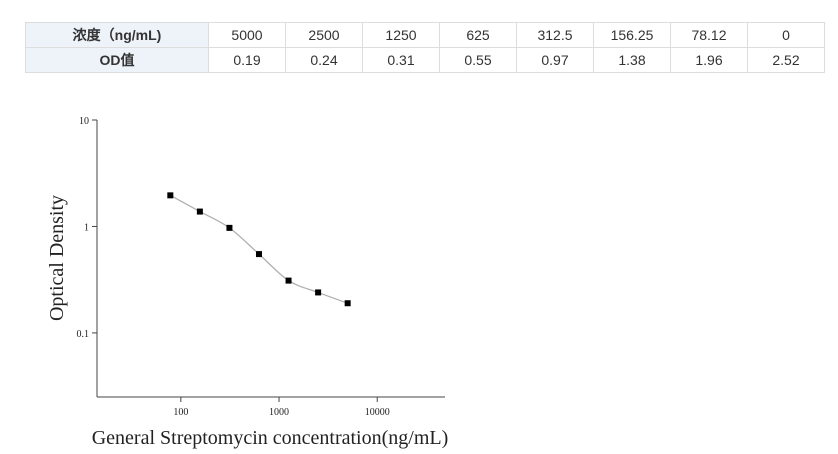 The image size is (838, 454). Describe the element at coordinates (57, 258) in the screenshot. I see `y-axis-label: Optical Density` at that location.